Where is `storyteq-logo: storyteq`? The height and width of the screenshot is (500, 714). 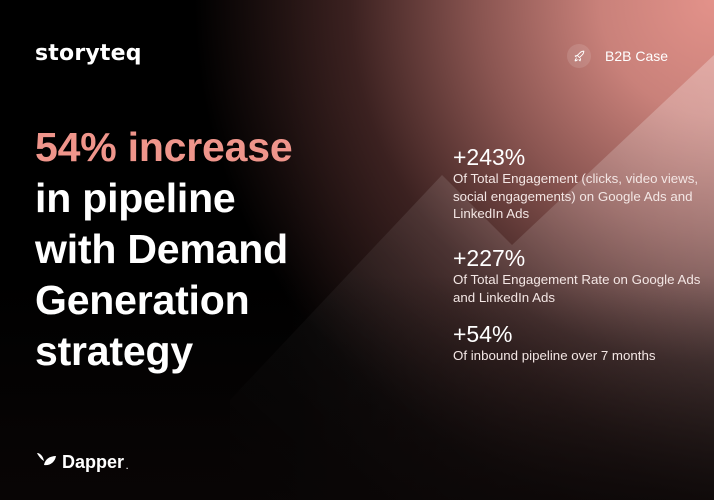 storyteq-logo: storyteq is located at coordinates (88, 53).